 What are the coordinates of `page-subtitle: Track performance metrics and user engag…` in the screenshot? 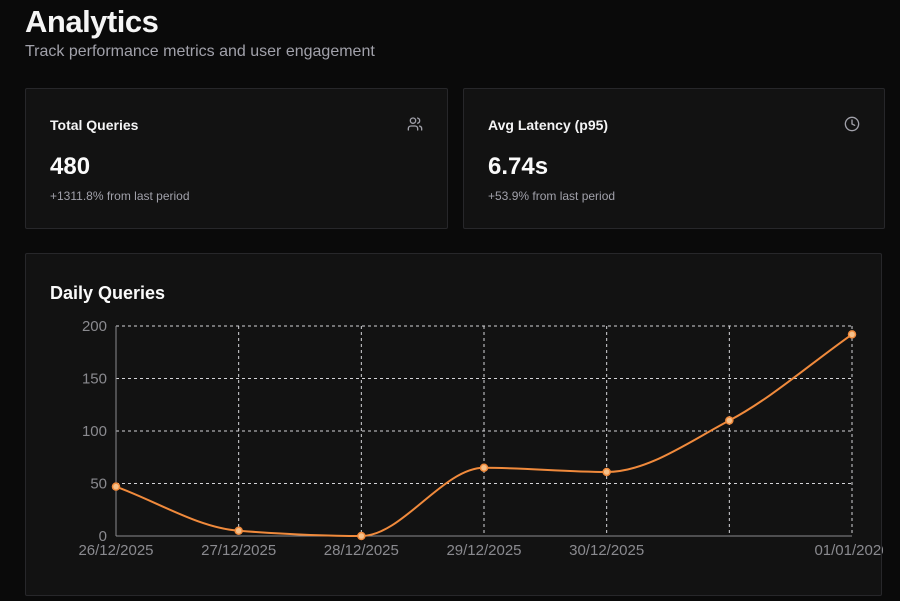 It's located at (200, 51).